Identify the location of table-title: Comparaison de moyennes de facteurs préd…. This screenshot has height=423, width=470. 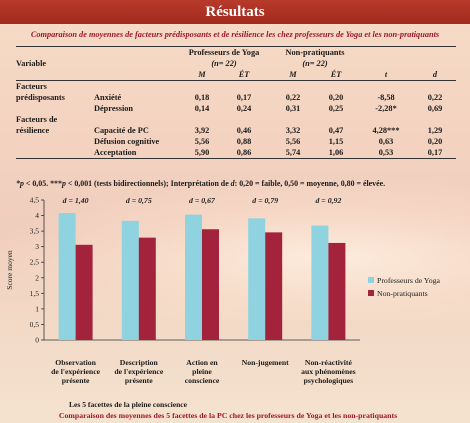
(235, 34).